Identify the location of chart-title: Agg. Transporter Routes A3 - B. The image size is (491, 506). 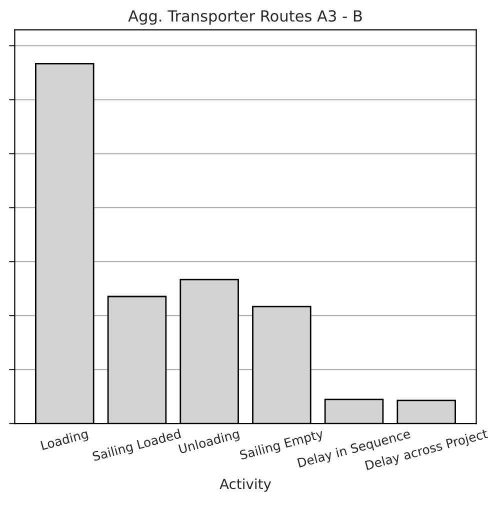
(245, 17).